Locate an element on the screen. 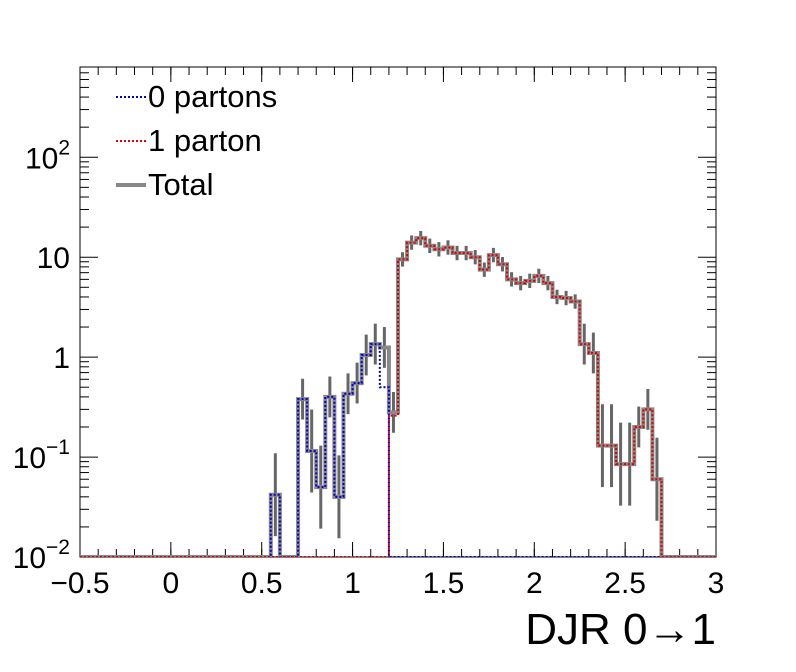  x-tick-label: 0.5 is located at coordinates (262, 583).